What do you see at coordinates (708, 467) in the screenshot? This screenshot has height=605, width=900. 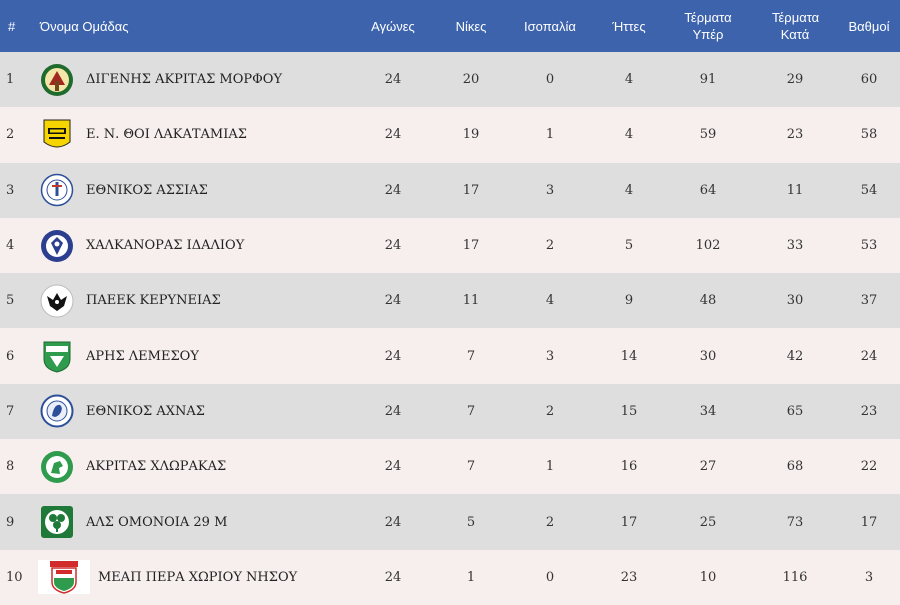 I see `goals-for-cell: 27` at bounding box center [708, 467].